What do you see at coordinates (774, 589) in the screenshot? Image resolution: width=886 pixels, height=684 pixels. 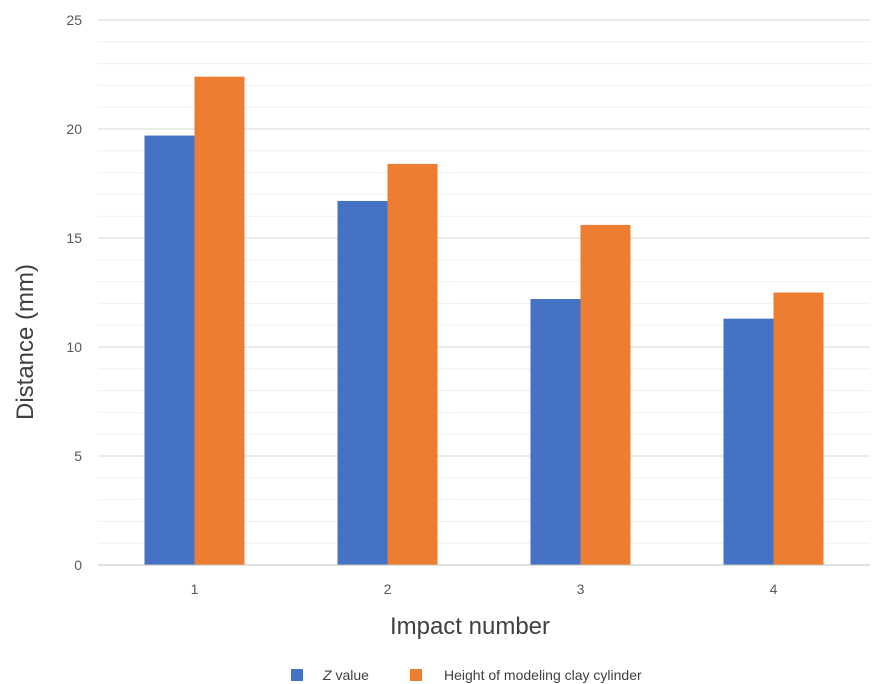 I see `x-tick-label: 4` at bounding box center [774, 589].